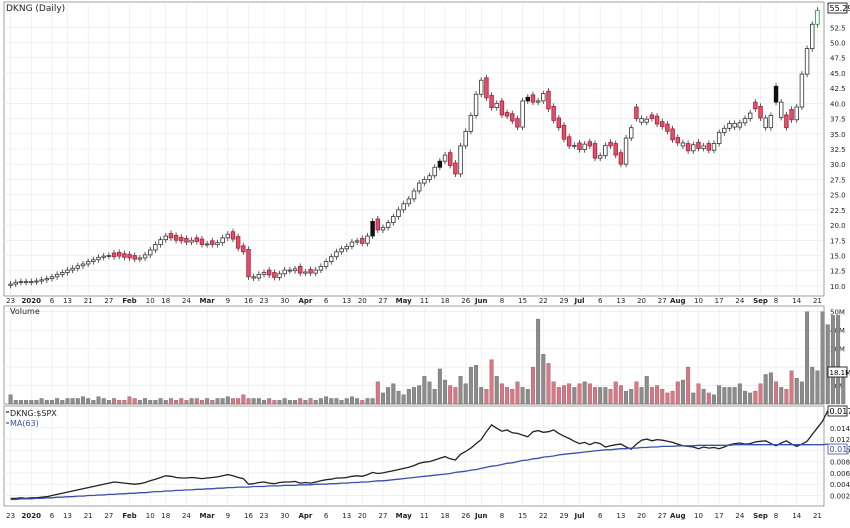 The width and height of the screenshot is (850, 528). Describe the element at coordinates (10, 301) in the screenshot. I see `x-tick-label-0: 23` at that location.